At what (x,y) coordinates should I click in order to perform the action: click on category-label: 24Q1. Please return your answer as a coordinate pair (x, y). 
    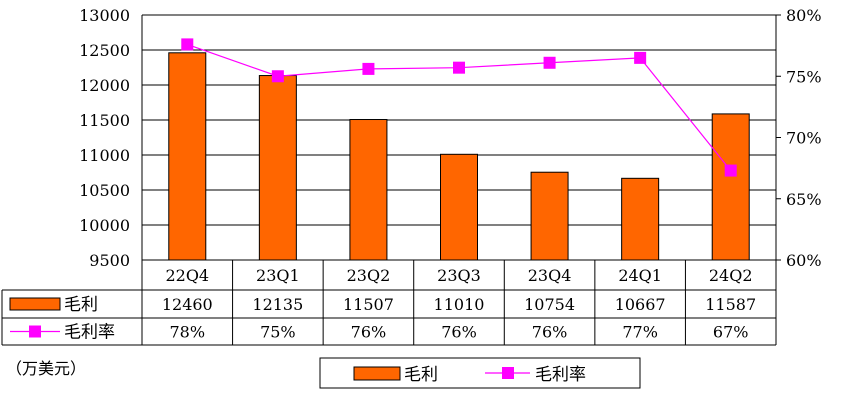
    Looking at the image, I should click on (640, 275).